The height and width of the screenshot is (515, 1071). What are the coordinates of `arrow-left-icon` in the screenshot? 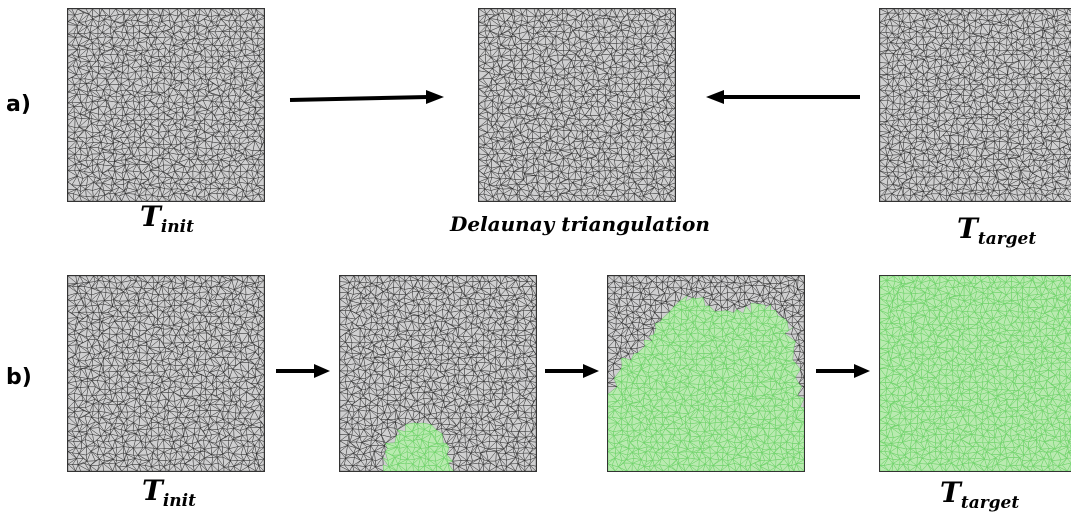 It's located at (783, 97).